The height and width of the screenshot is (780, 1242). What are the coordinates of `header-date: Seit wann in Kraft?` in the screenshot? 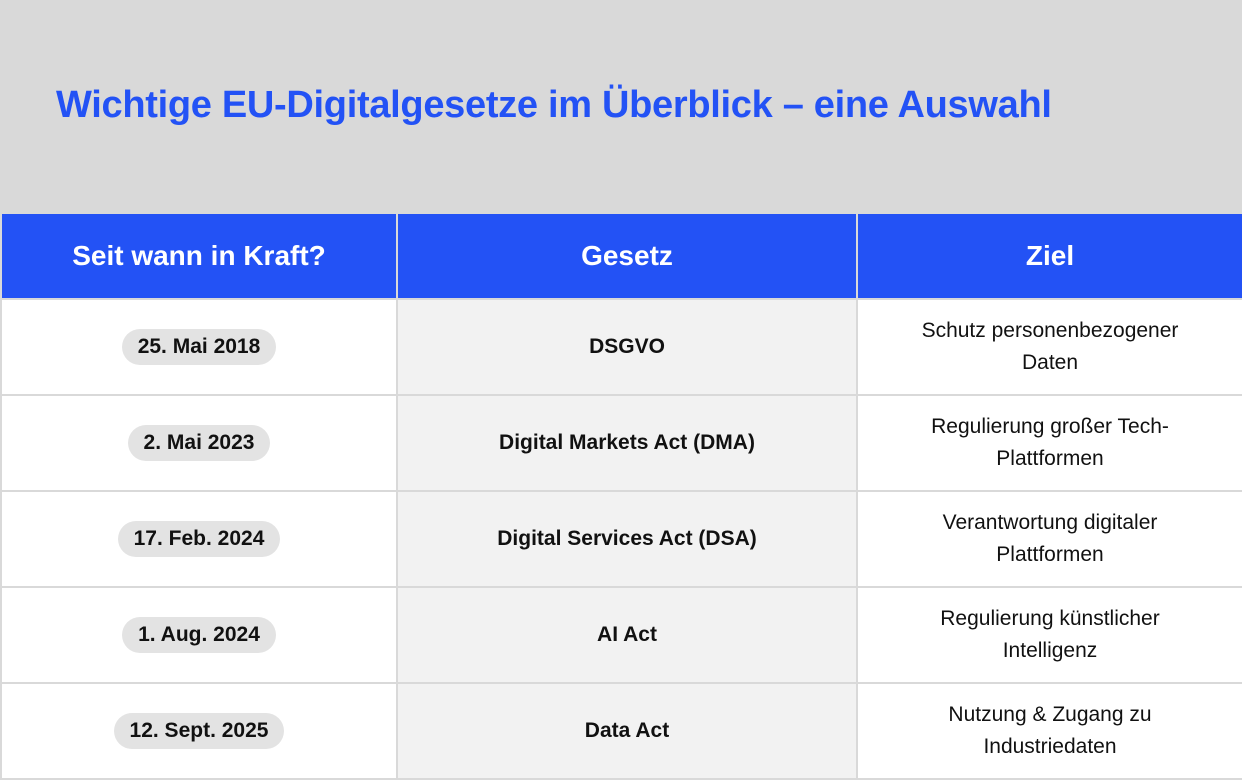 It's located at (199, 256).